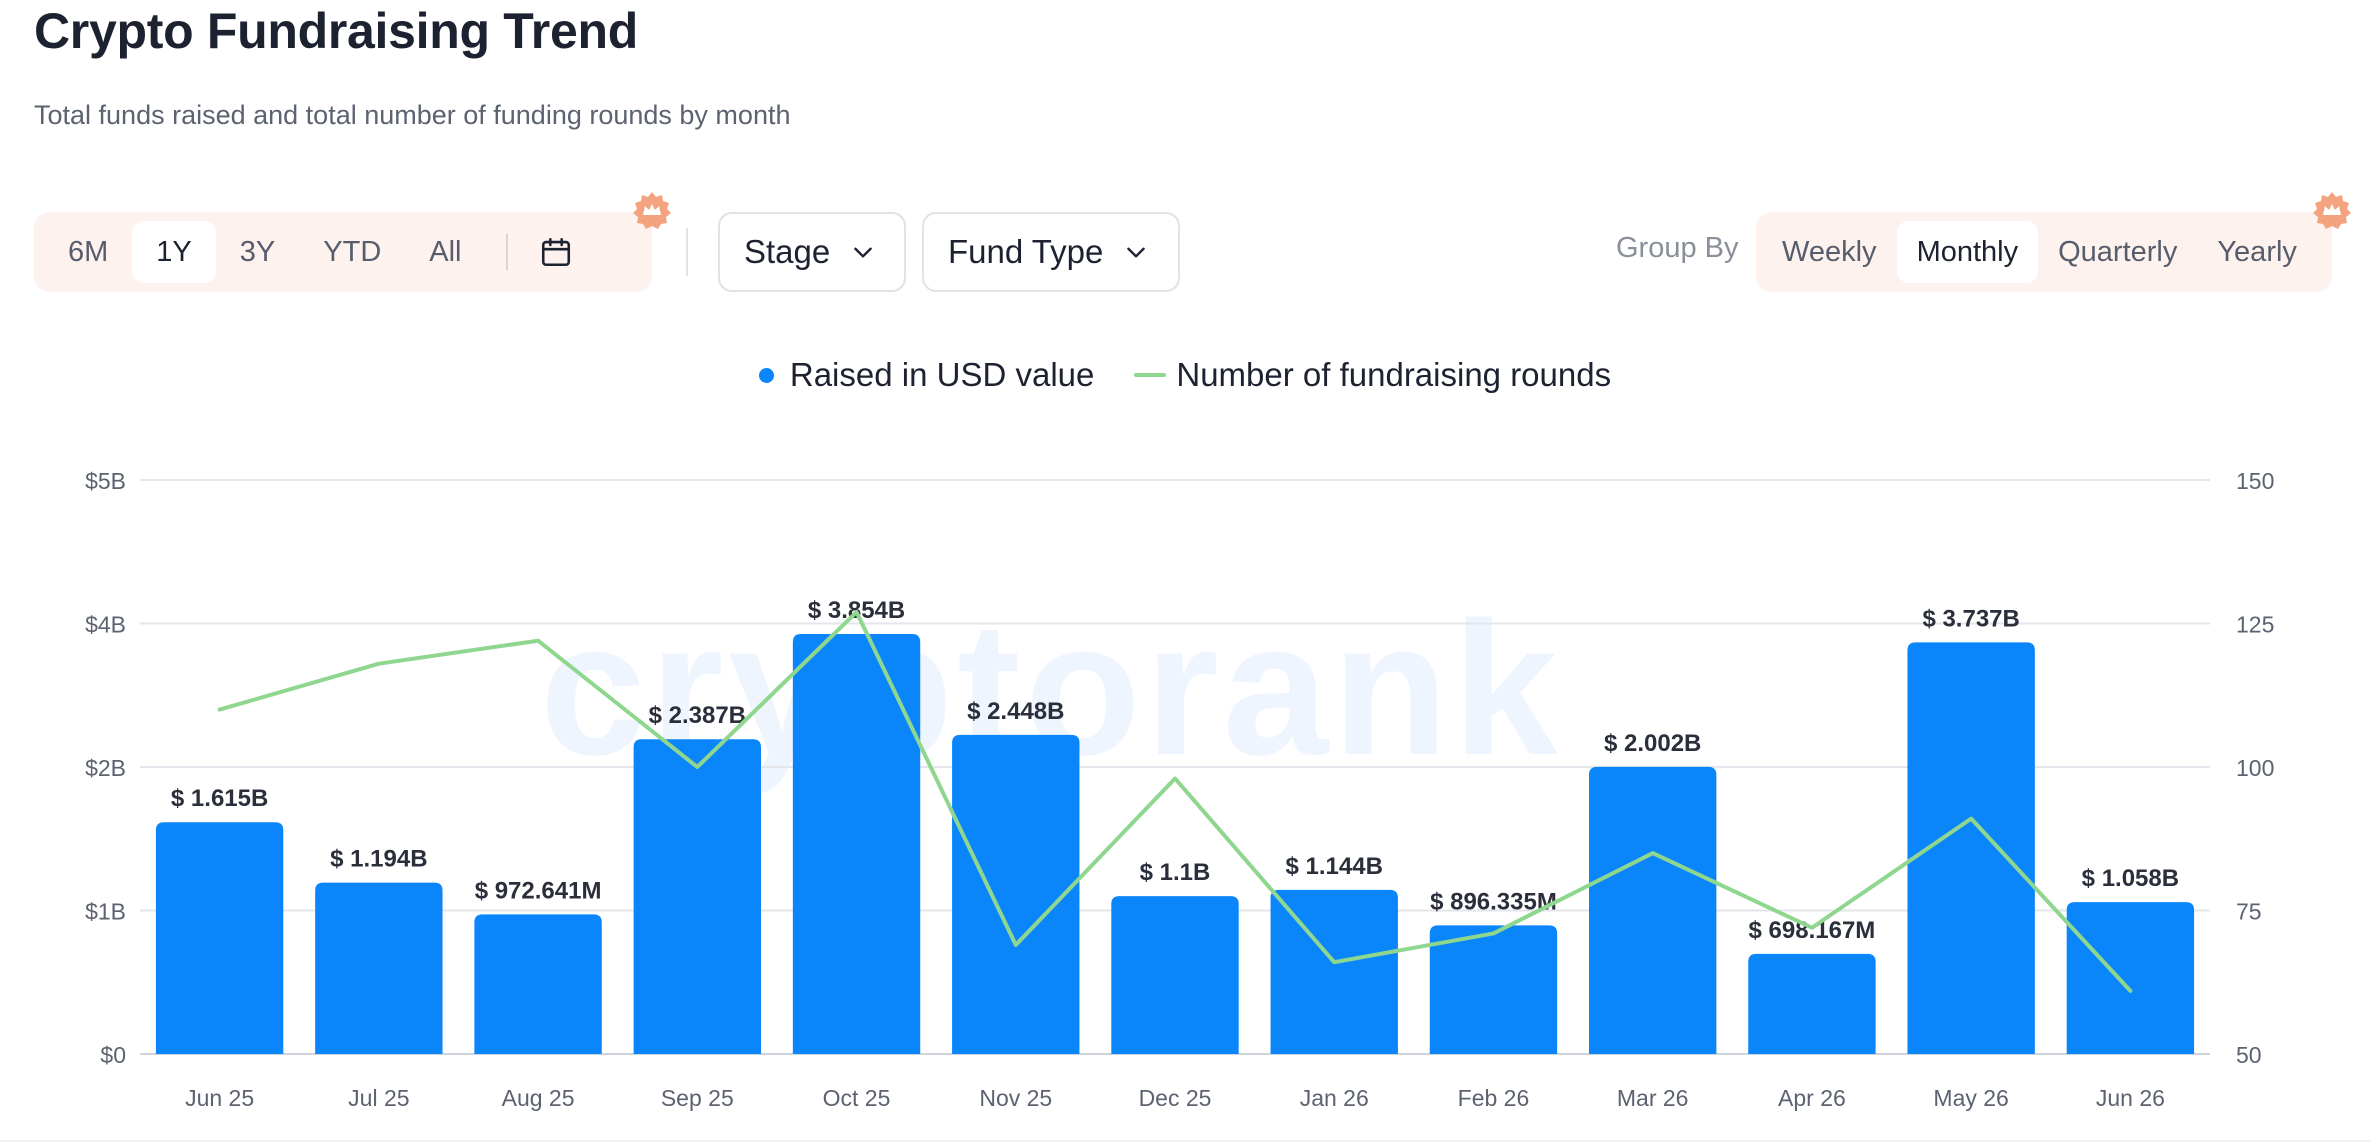  Describe the element at coordinates (942, 374) in the screenshot. I see `legend-label-raised: Raised in USD value` at that location.